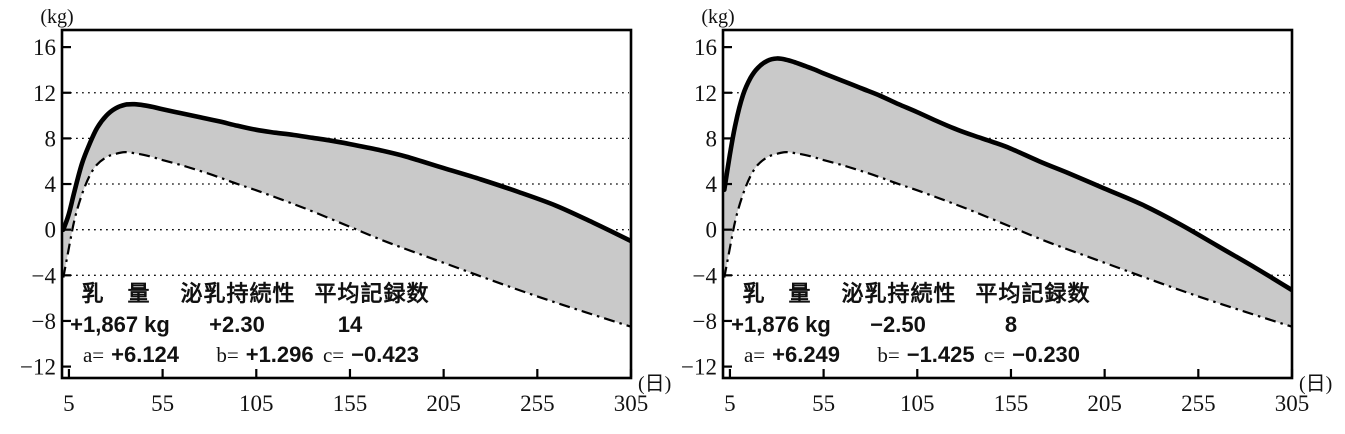 This screenshot has height=434, width=1345. What do you see at coordinates (350, 324) in the screenshot?
I see `annotation-value: 14` at bounding box center [350, 324].